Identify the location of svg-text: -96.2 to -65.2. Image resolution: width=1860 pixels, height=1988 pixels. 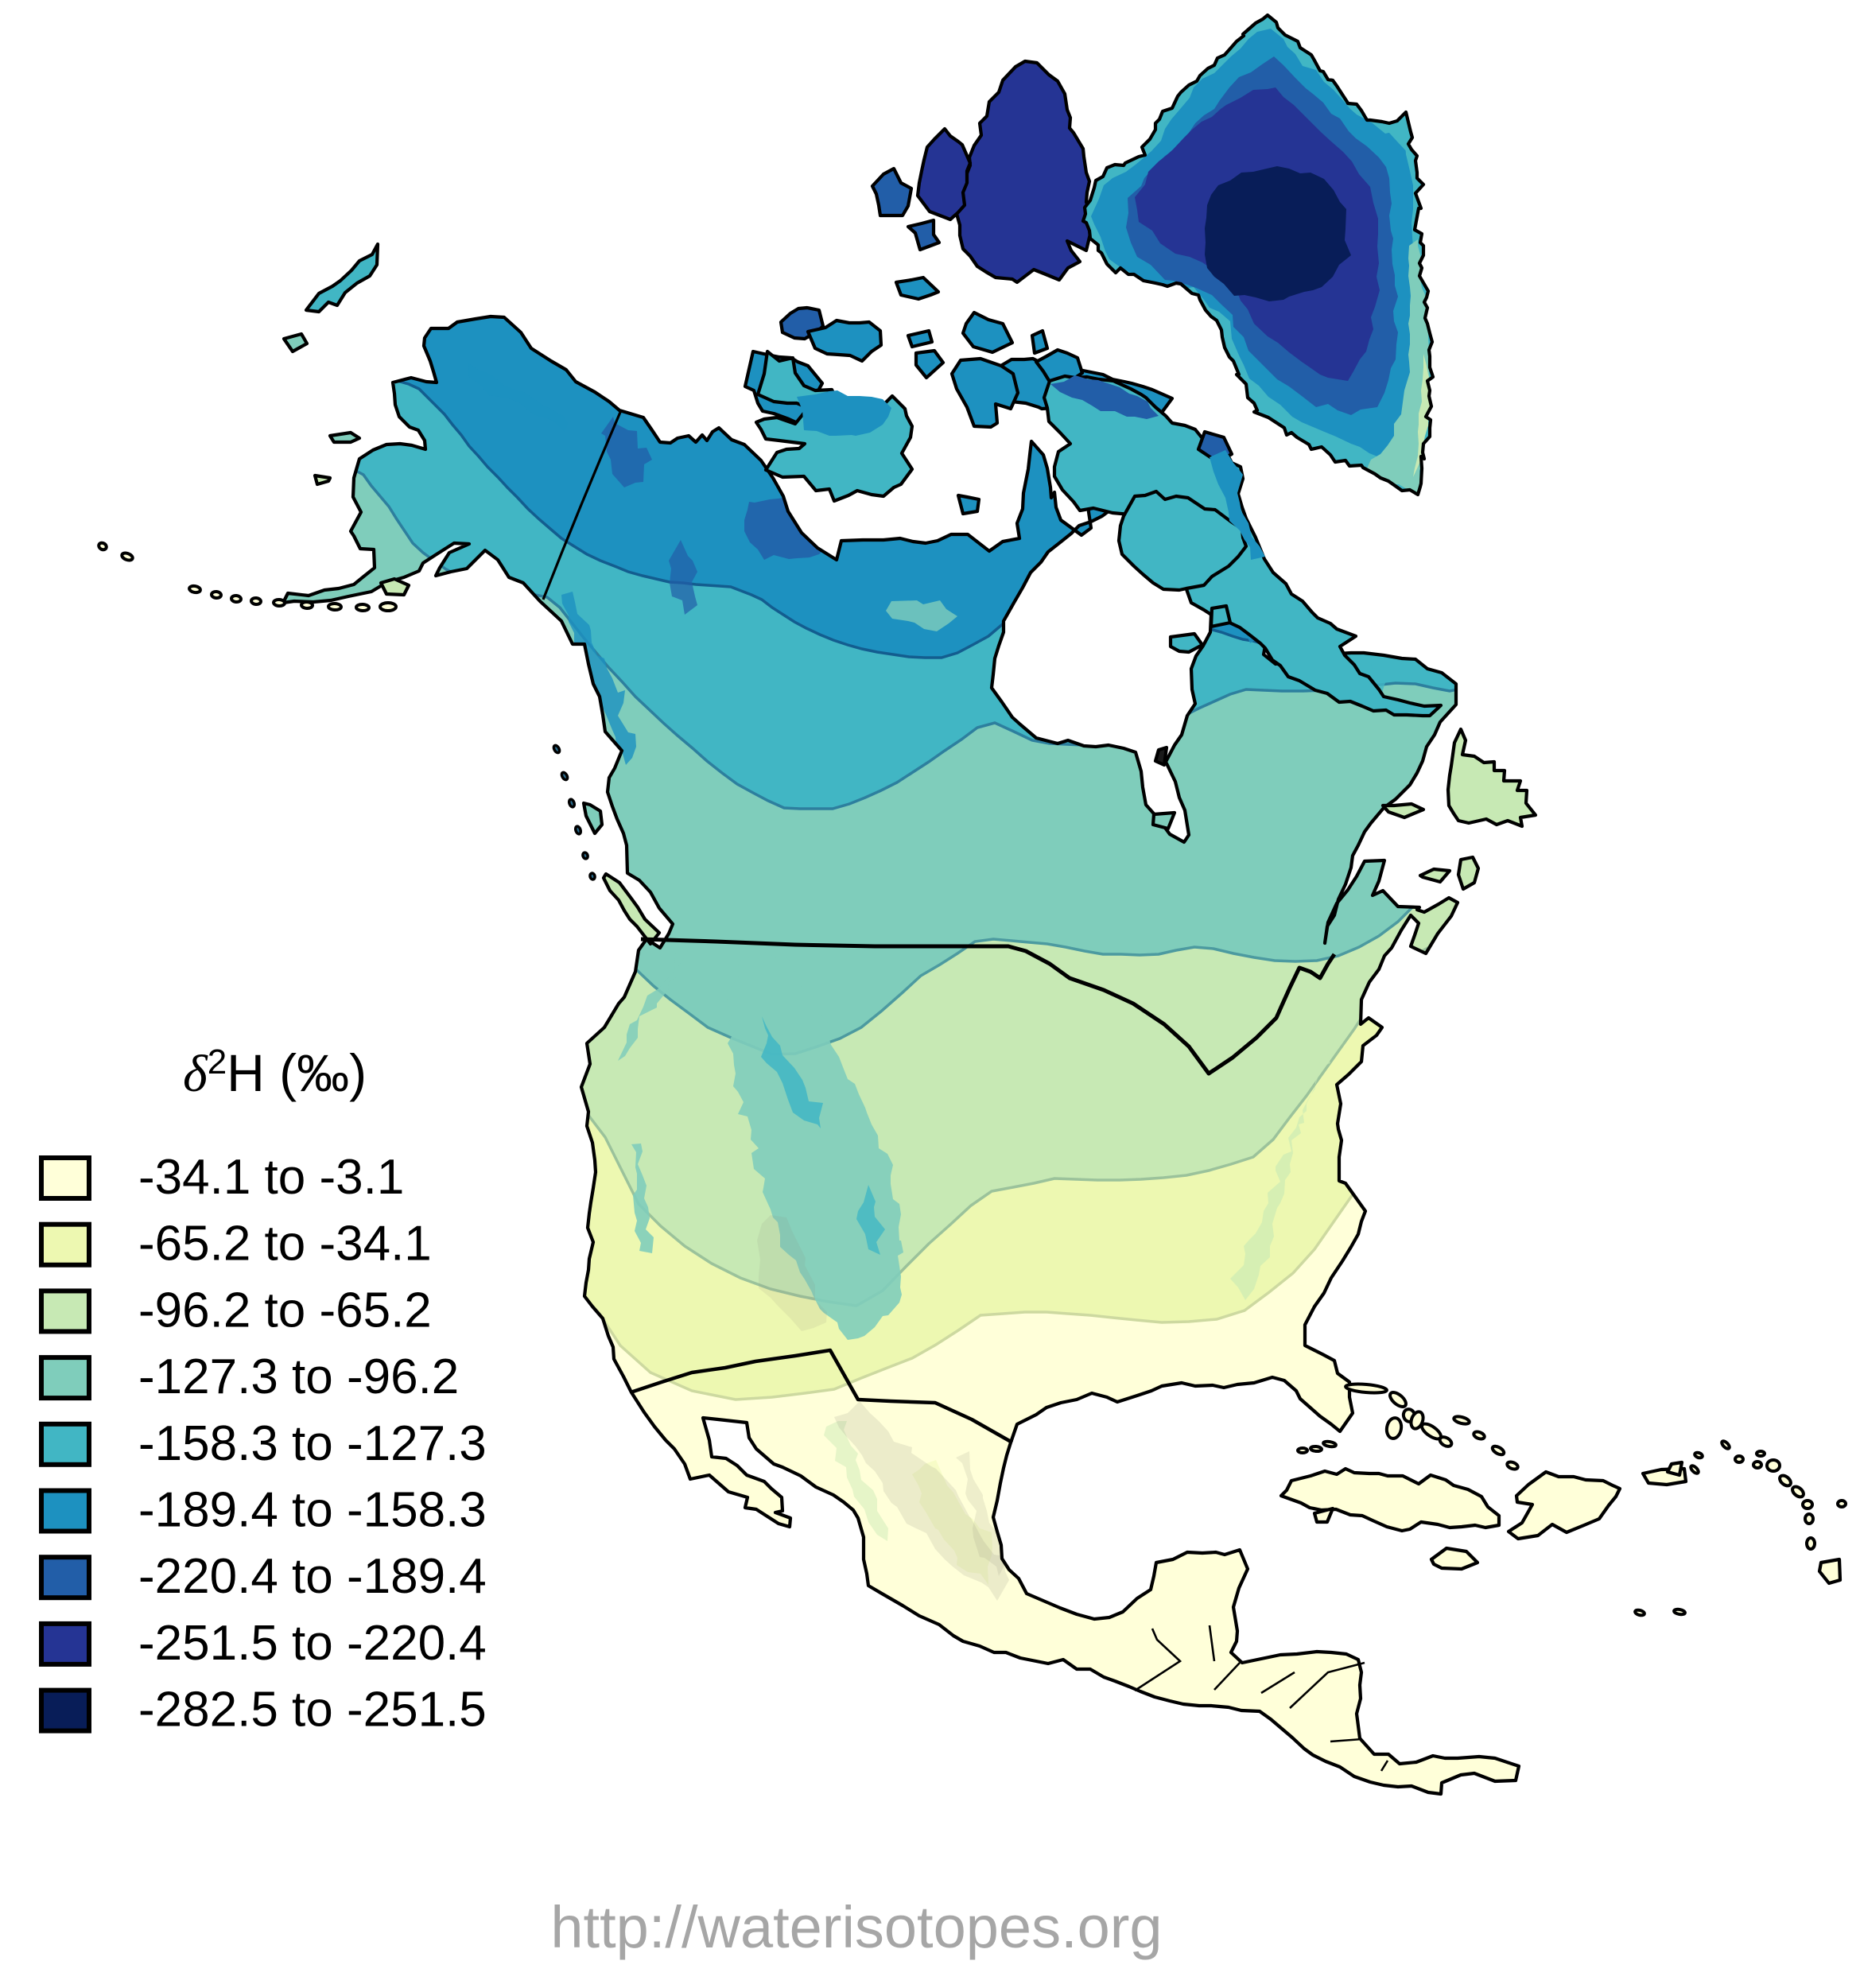
(285, 1310).